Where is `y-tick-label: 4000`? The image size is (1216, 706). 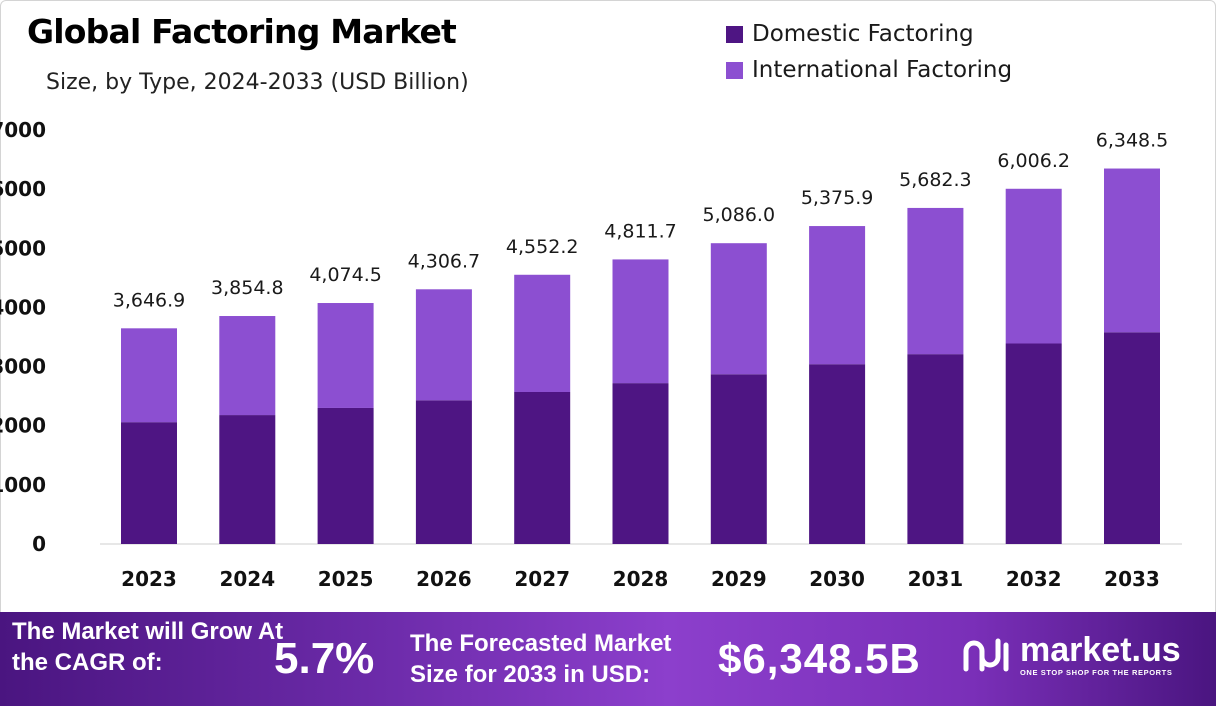
y-tick-label: 4000 is located at coordinates (23, 307).